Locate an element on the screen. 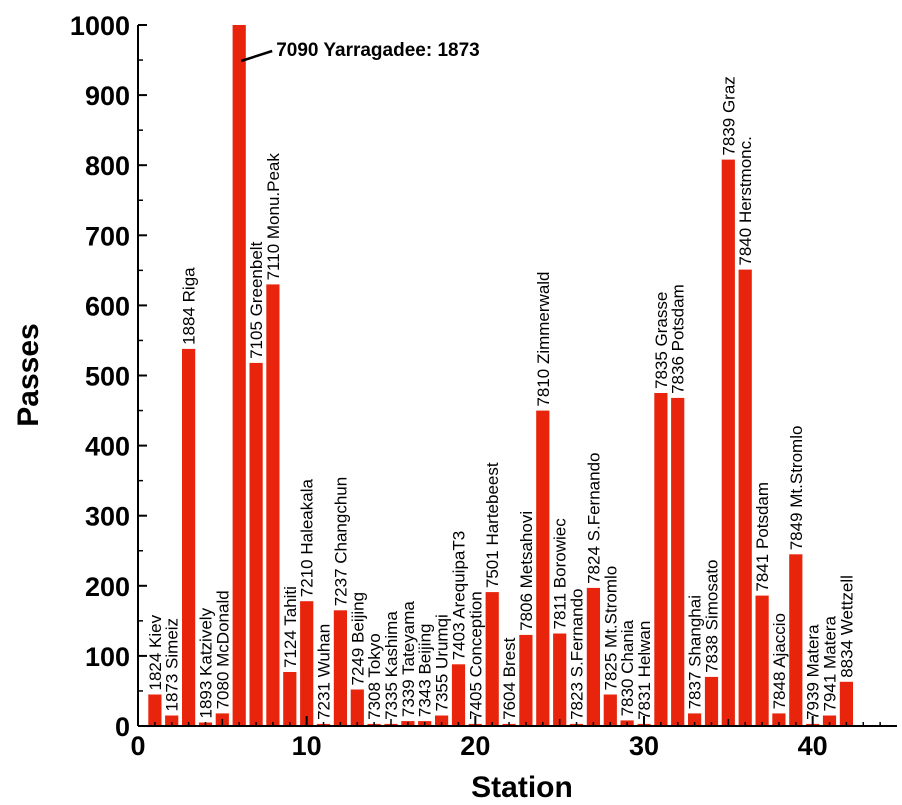 The image size is (902, 805). callout-line is located at coordinates (256, 56).